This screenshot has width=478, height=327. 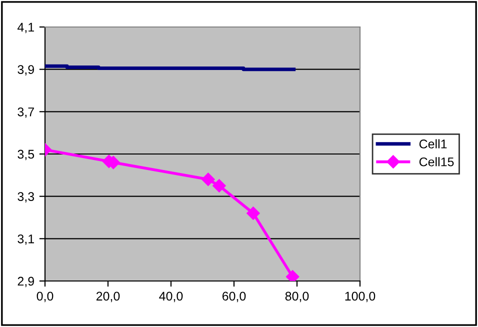 What do you see at coordinates (26, 112) in the screenshot?
I see `y-tick-label: 3,7` at bounding box center [26, 112].